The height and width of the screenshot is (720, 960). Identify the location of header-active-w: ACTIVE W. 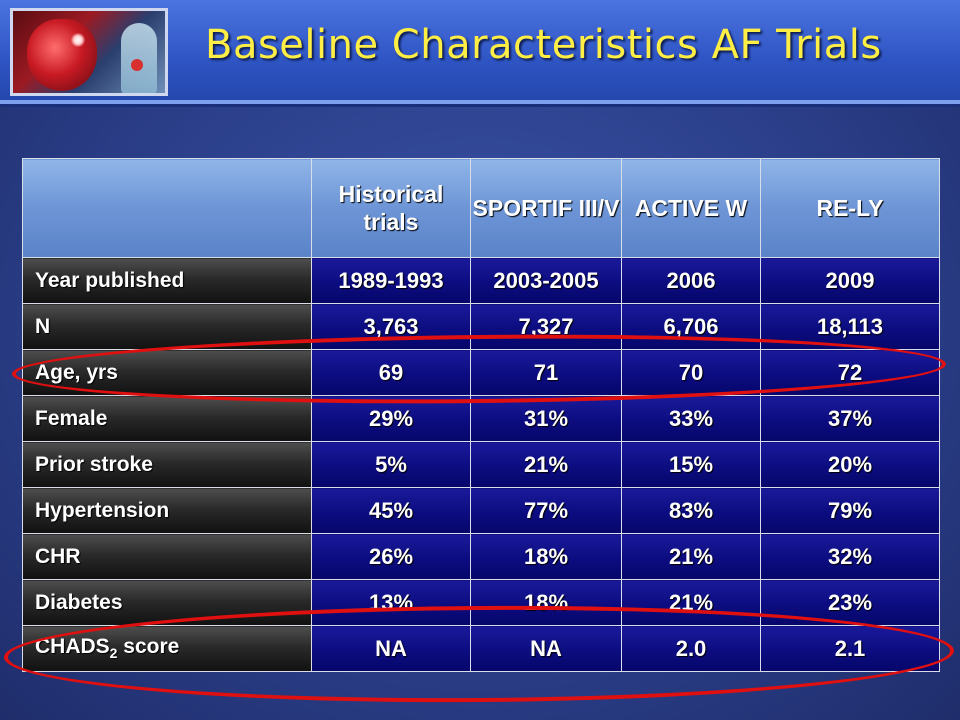
(691, 208).